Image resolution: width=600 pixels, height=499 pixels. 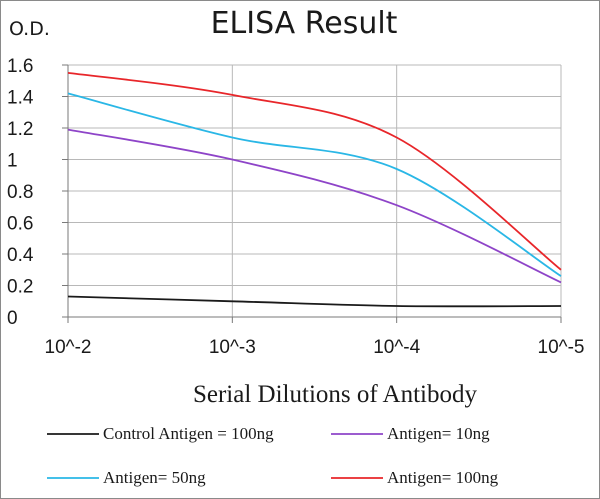 I want to click on y-tick-label: 1.2, so click(x=20, y=129).